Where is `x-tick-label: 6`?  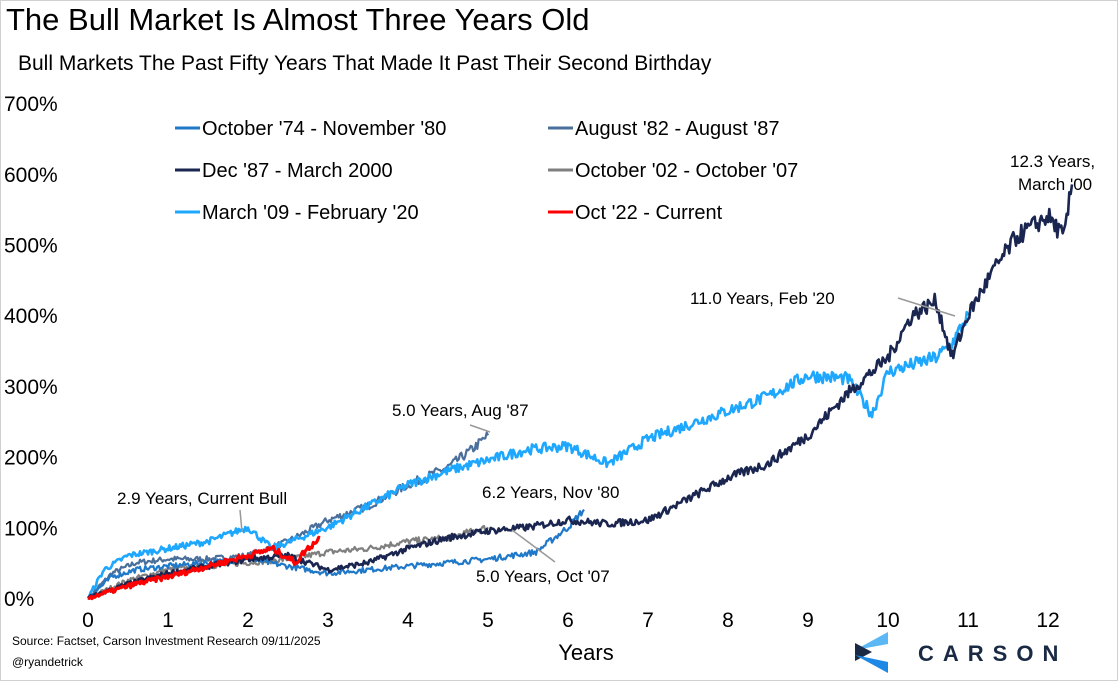 x-tick-label: 6 is located at coordinates (568, 620).